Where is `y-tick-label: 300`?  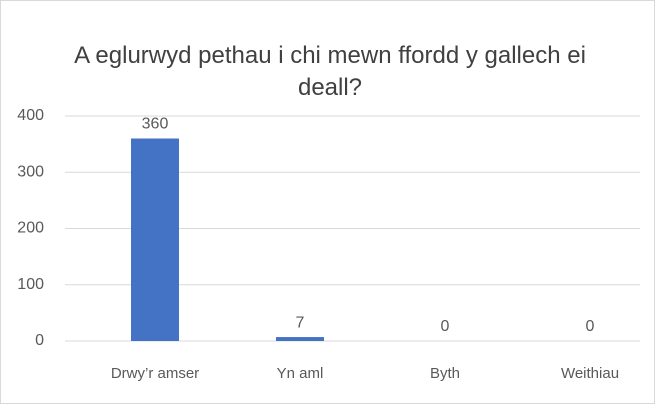 y-tick-label: 300 is located at coordinates (30, 171).